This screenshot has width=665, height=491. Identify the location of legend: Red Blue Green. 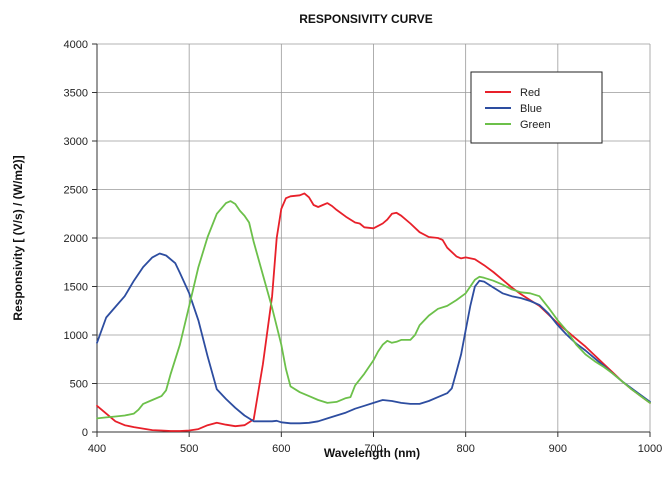
(536, 107).